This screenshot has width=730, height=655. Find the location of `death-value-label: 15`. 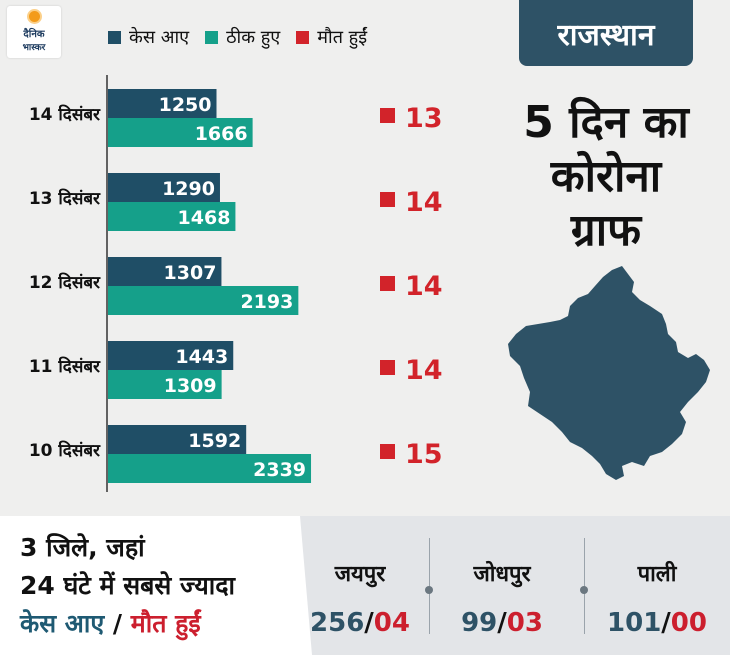

death-value-label: 15 is located at coordinates (424, 454).